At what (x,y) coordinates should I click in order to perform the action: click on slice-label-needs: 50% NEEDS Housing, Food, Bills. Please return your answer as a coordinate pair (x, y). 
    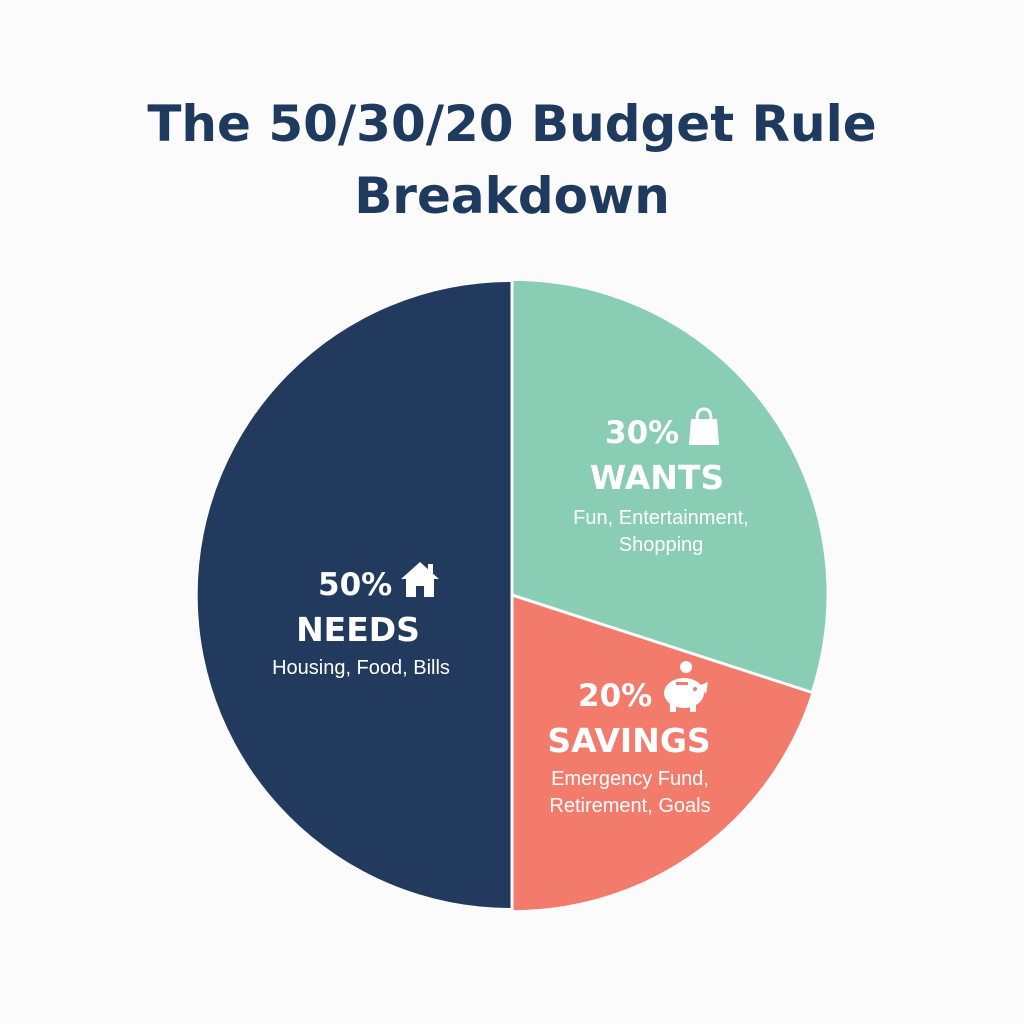
    Looking at the image, I should click on (361, 620).